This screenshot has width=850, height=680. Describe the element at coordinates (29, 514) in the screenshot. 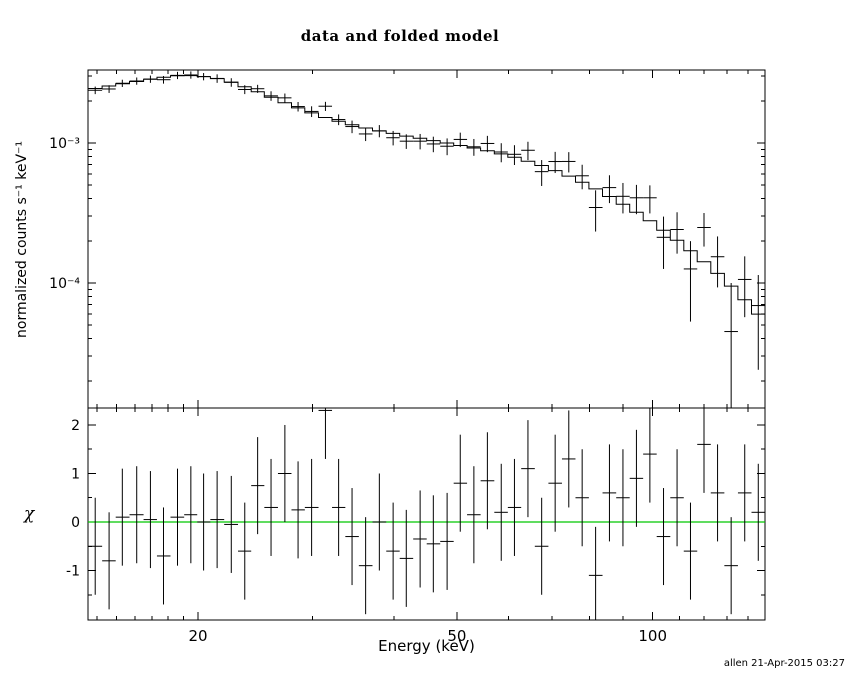

I see `y-axis-label-bottom: χ` at that location.